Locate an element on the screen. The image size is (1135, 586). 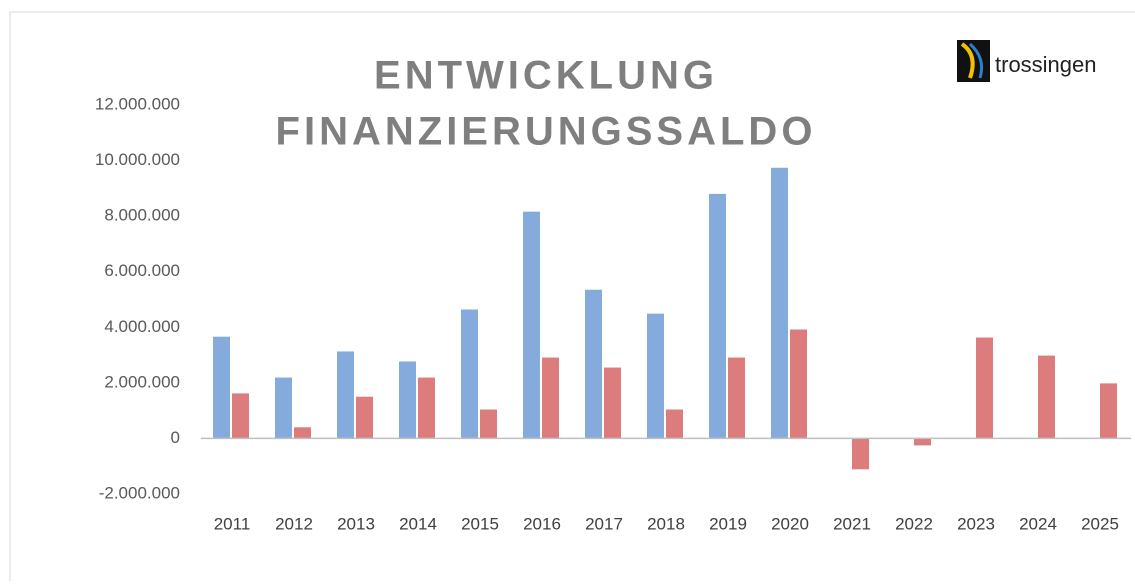
x-tick-label: 2018 is located at coordinates (666, 523).